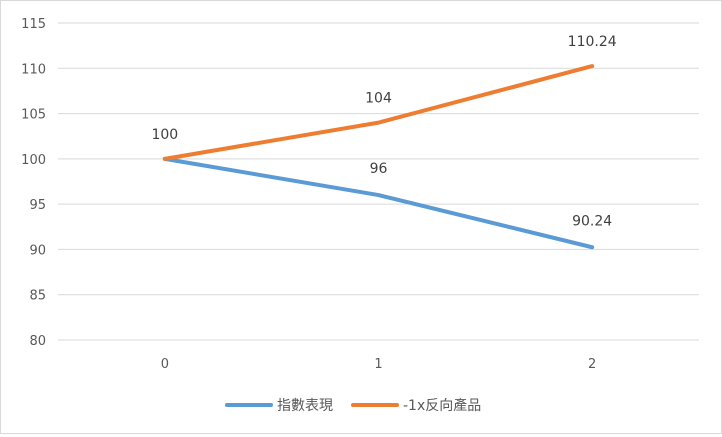 The image size is (722, 437). I want to click on x-tick-2: 2, so click(592, 364).